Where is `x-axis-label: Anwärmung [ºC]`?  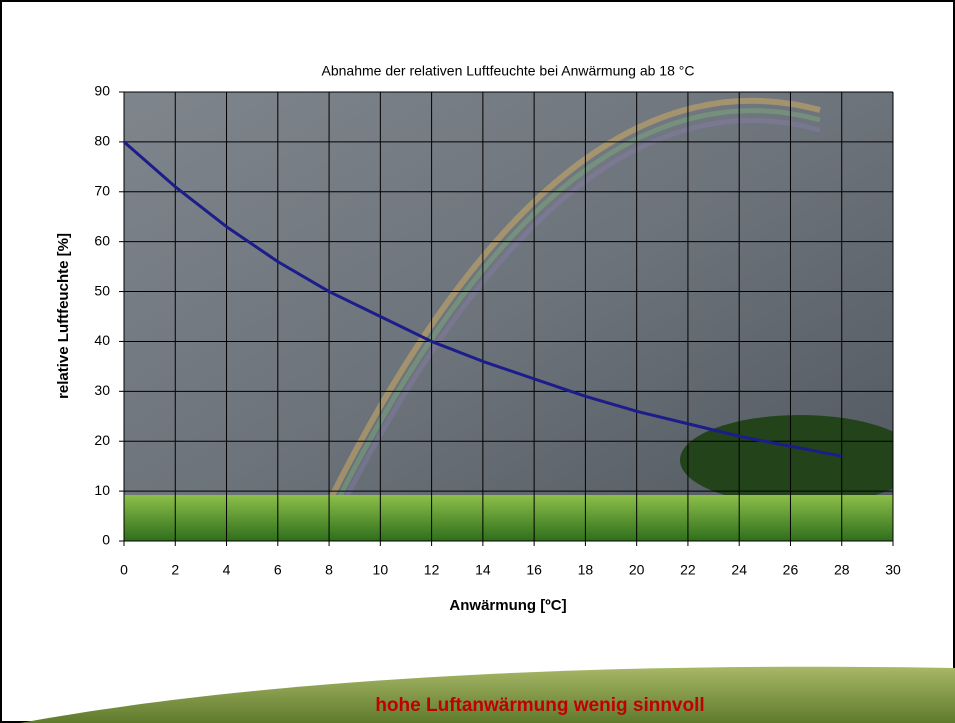
x-axis-label: Anwärmung [ºC] is located at coordinates (507, 605).